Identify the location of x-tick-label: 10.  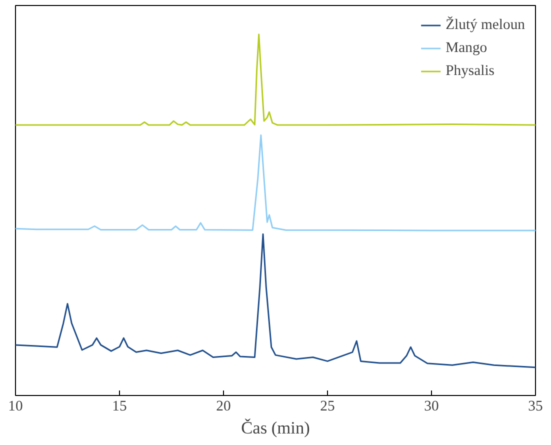
(15, 406).